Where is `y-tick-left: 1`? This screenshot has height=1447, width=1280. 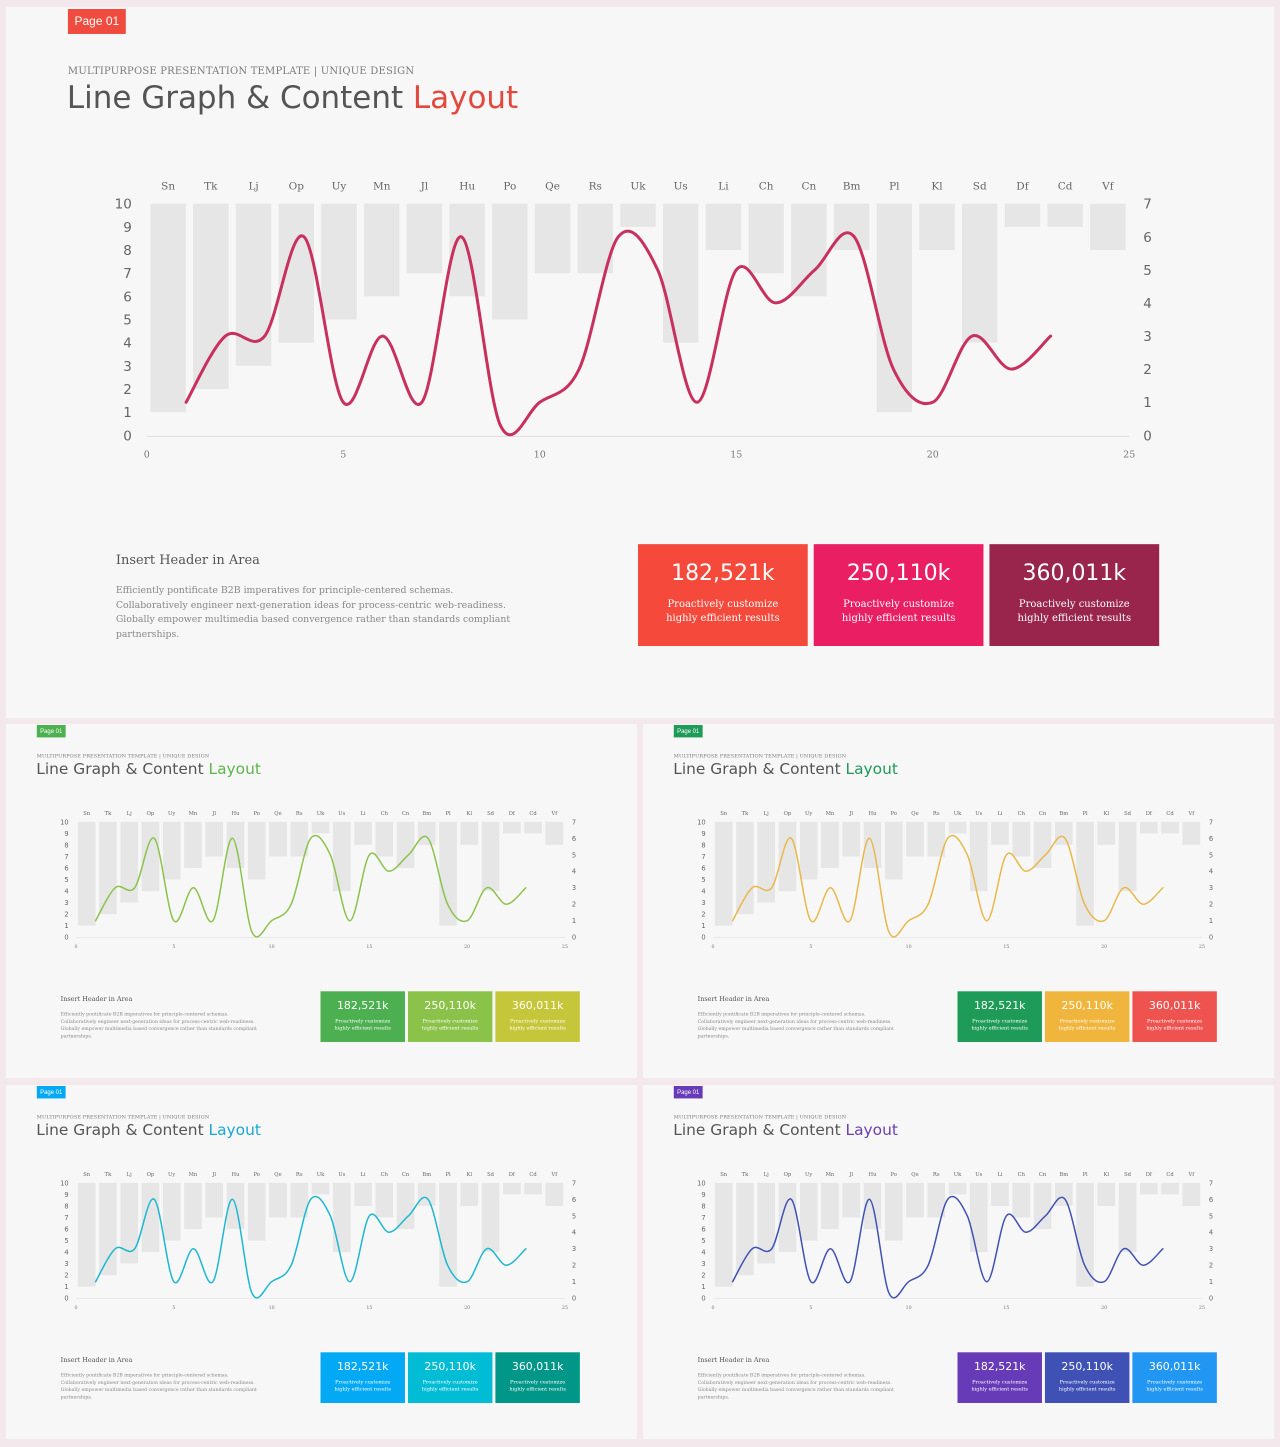
y-tick-left: 1 is located at coordinates (127, 413).